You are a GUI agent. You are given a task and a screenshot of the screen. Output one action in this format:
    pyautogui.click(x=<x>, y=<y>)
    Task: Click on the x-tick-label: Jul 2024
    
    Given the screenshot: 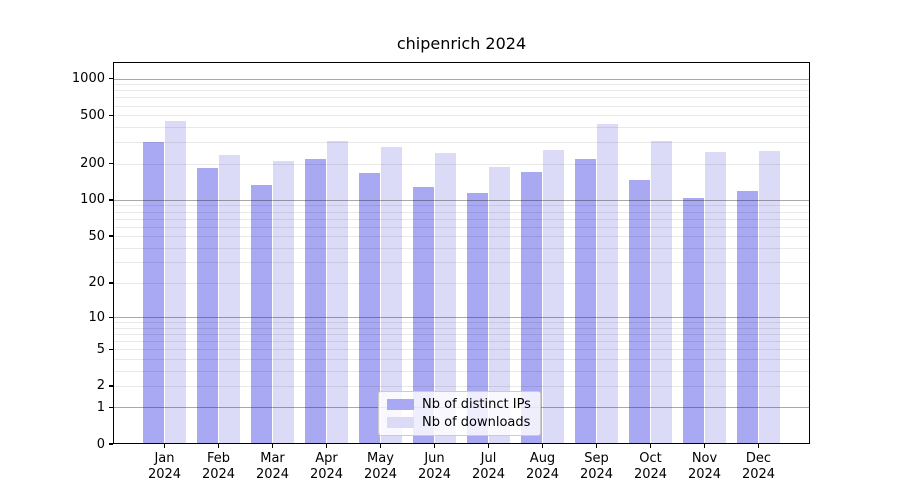 What is the action you would take?
    pyautogui.click(x=489, y=466)
    